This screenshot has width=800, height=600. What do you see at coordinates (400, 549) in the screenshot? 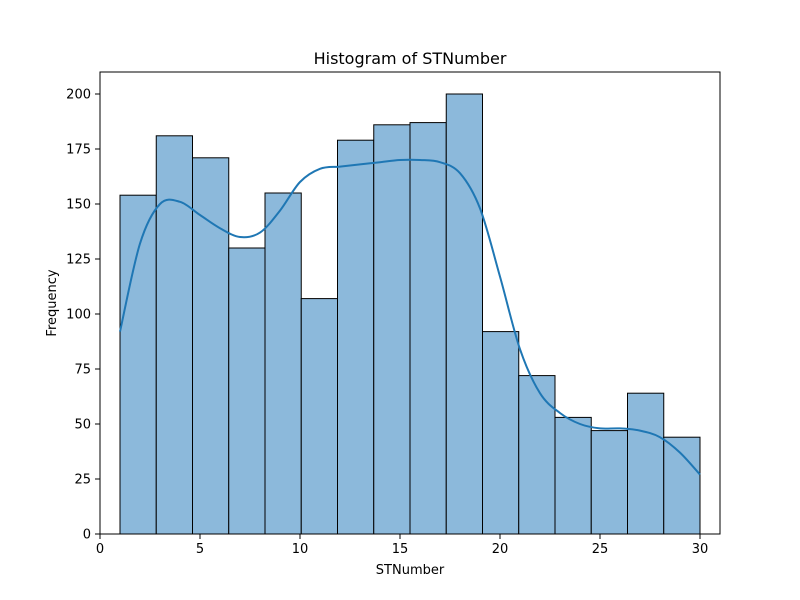
I see `x-tick-label: 15` at bounding box center [400, 549].